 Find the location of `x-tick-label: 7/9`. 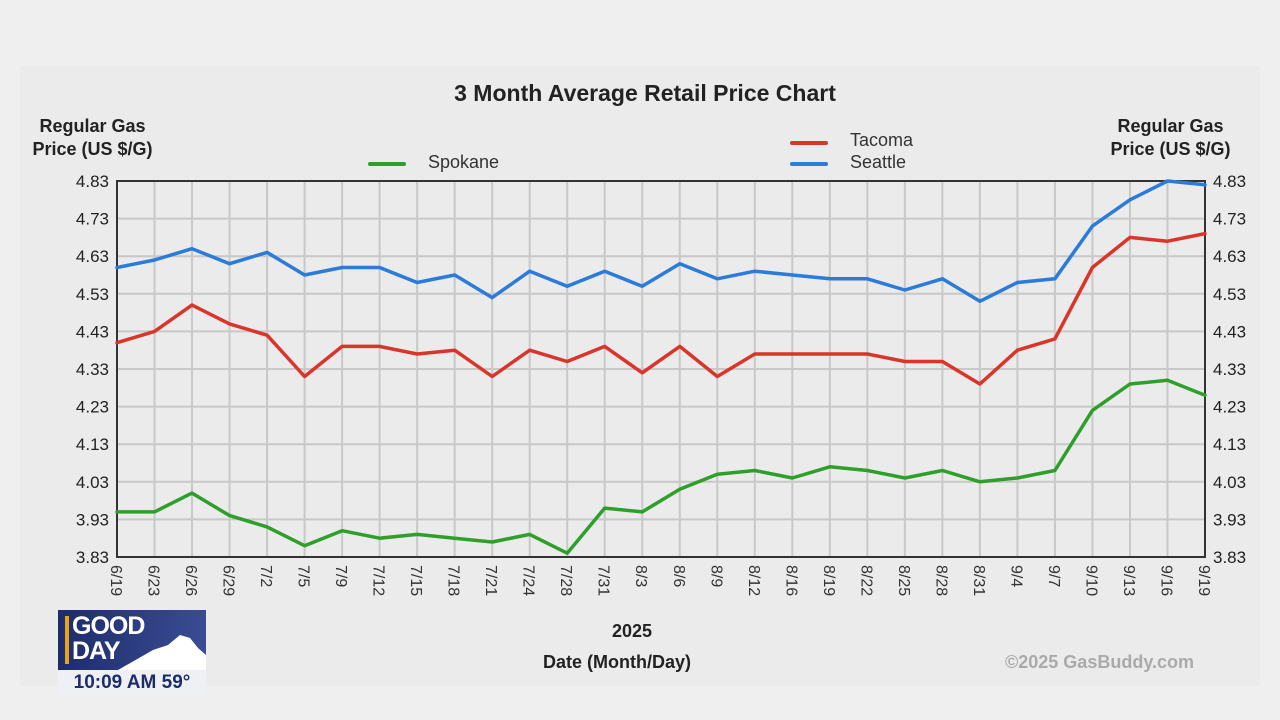

x-tick-label: 7/9 is located at coordinates (340, 576).